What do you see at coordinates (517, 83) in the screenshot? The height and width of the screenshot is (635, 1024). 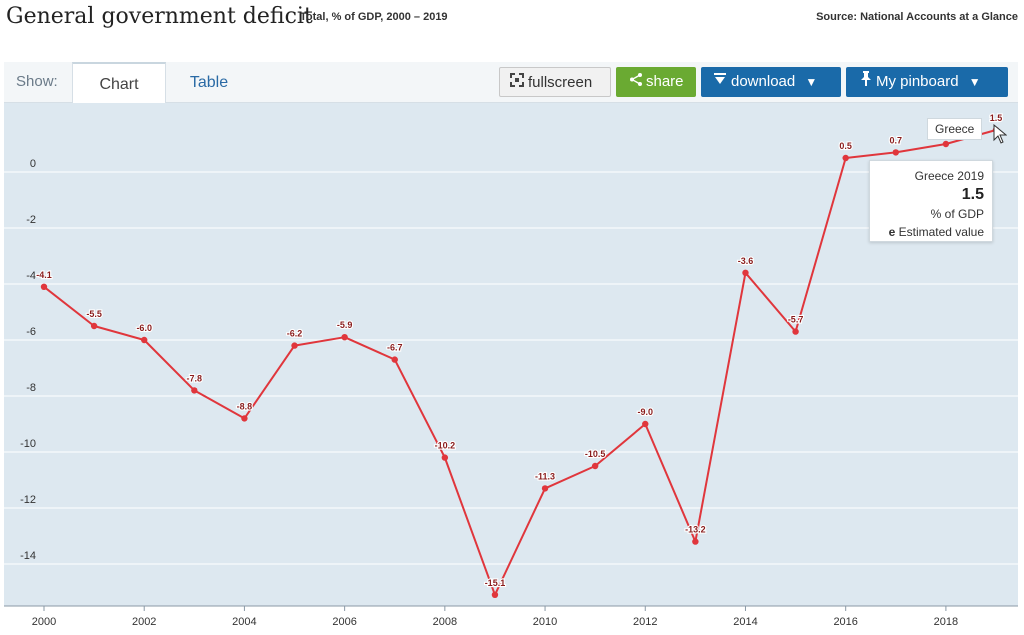 I see `expand-icon` at bounding box center [517, 83].